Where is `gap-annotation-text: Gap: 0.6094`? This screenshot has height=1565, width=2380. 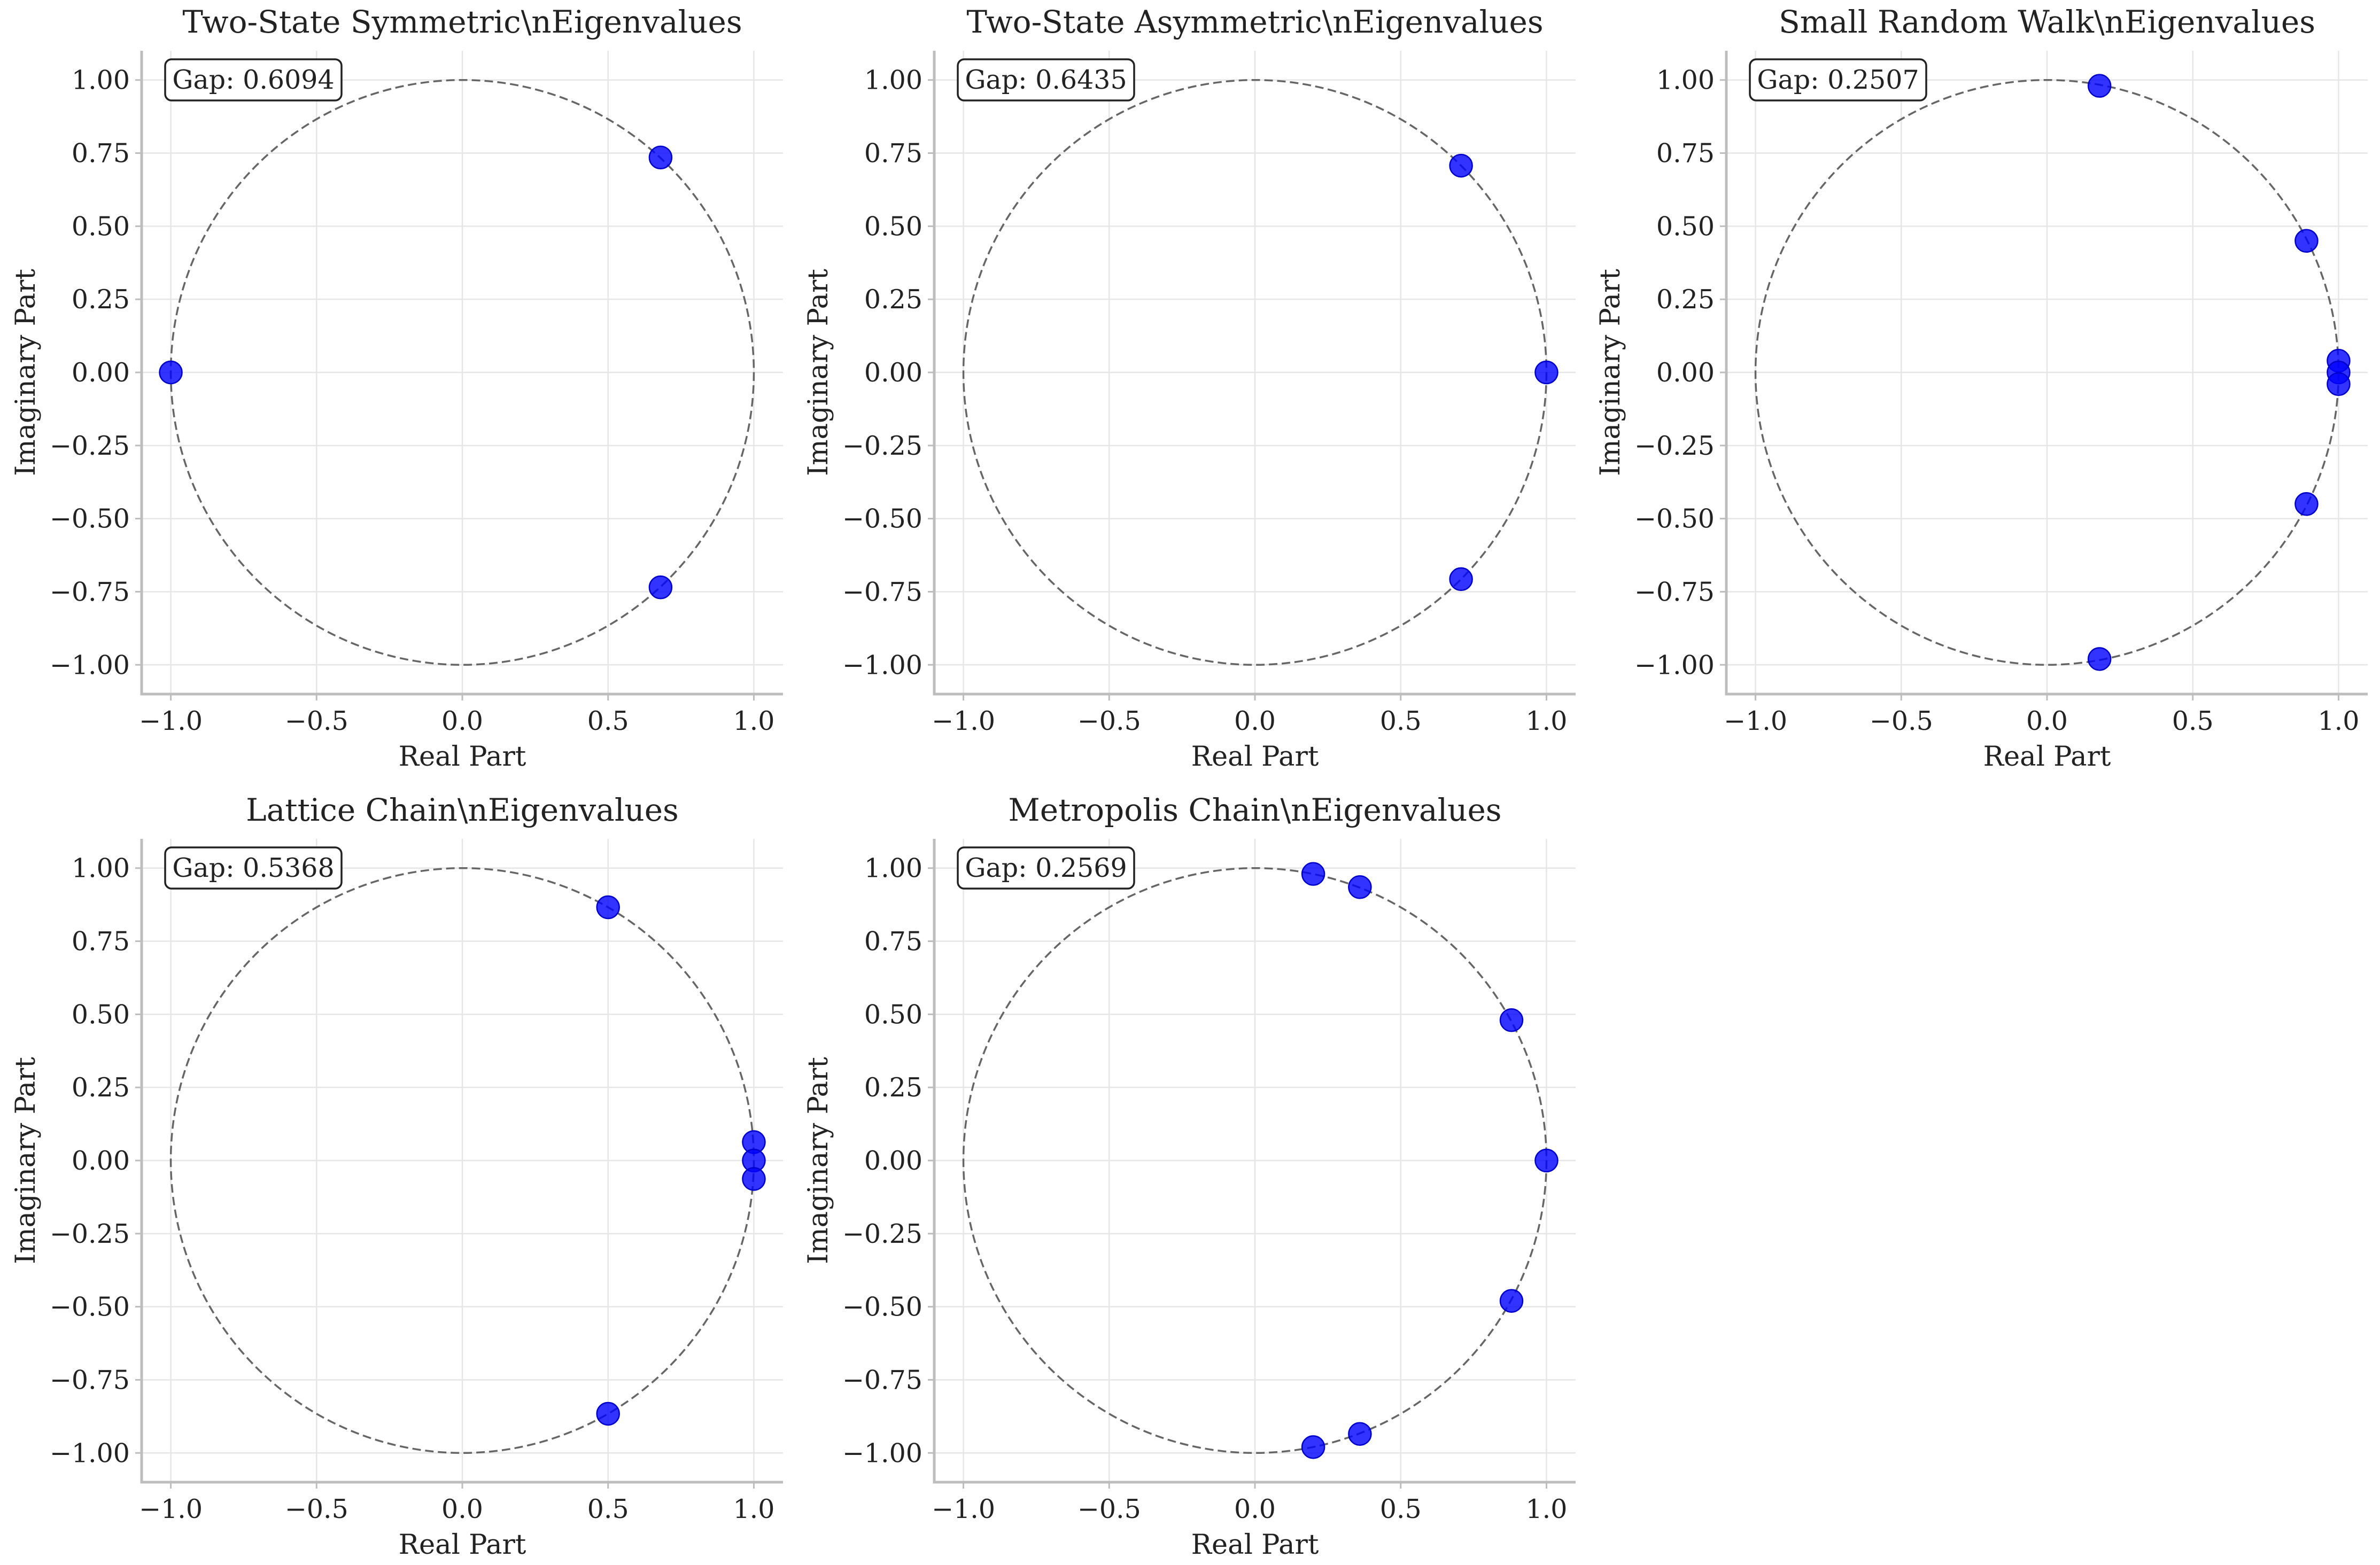
gap-annotation-text: Gap: 0.6094 is located at coordinates (253, 80).